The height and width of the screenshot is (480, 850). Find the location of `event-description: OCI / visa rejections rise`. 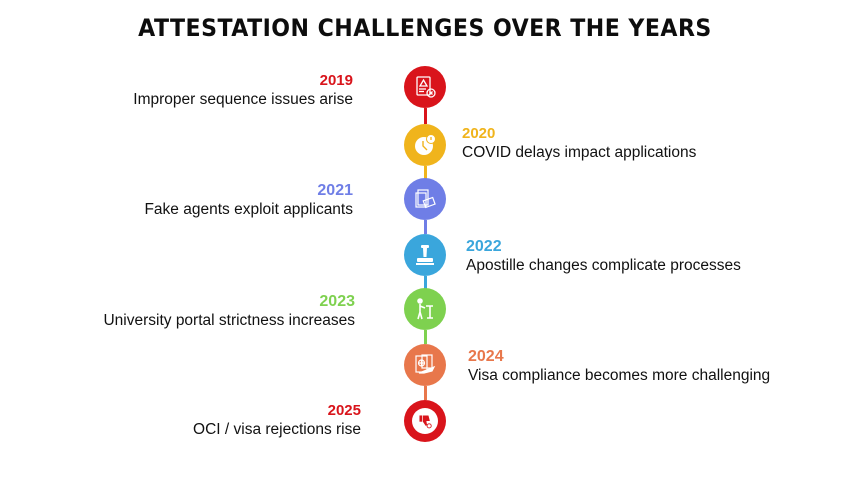

event-description: OCI / visa rejections rise is located at coordinates (277, 429).